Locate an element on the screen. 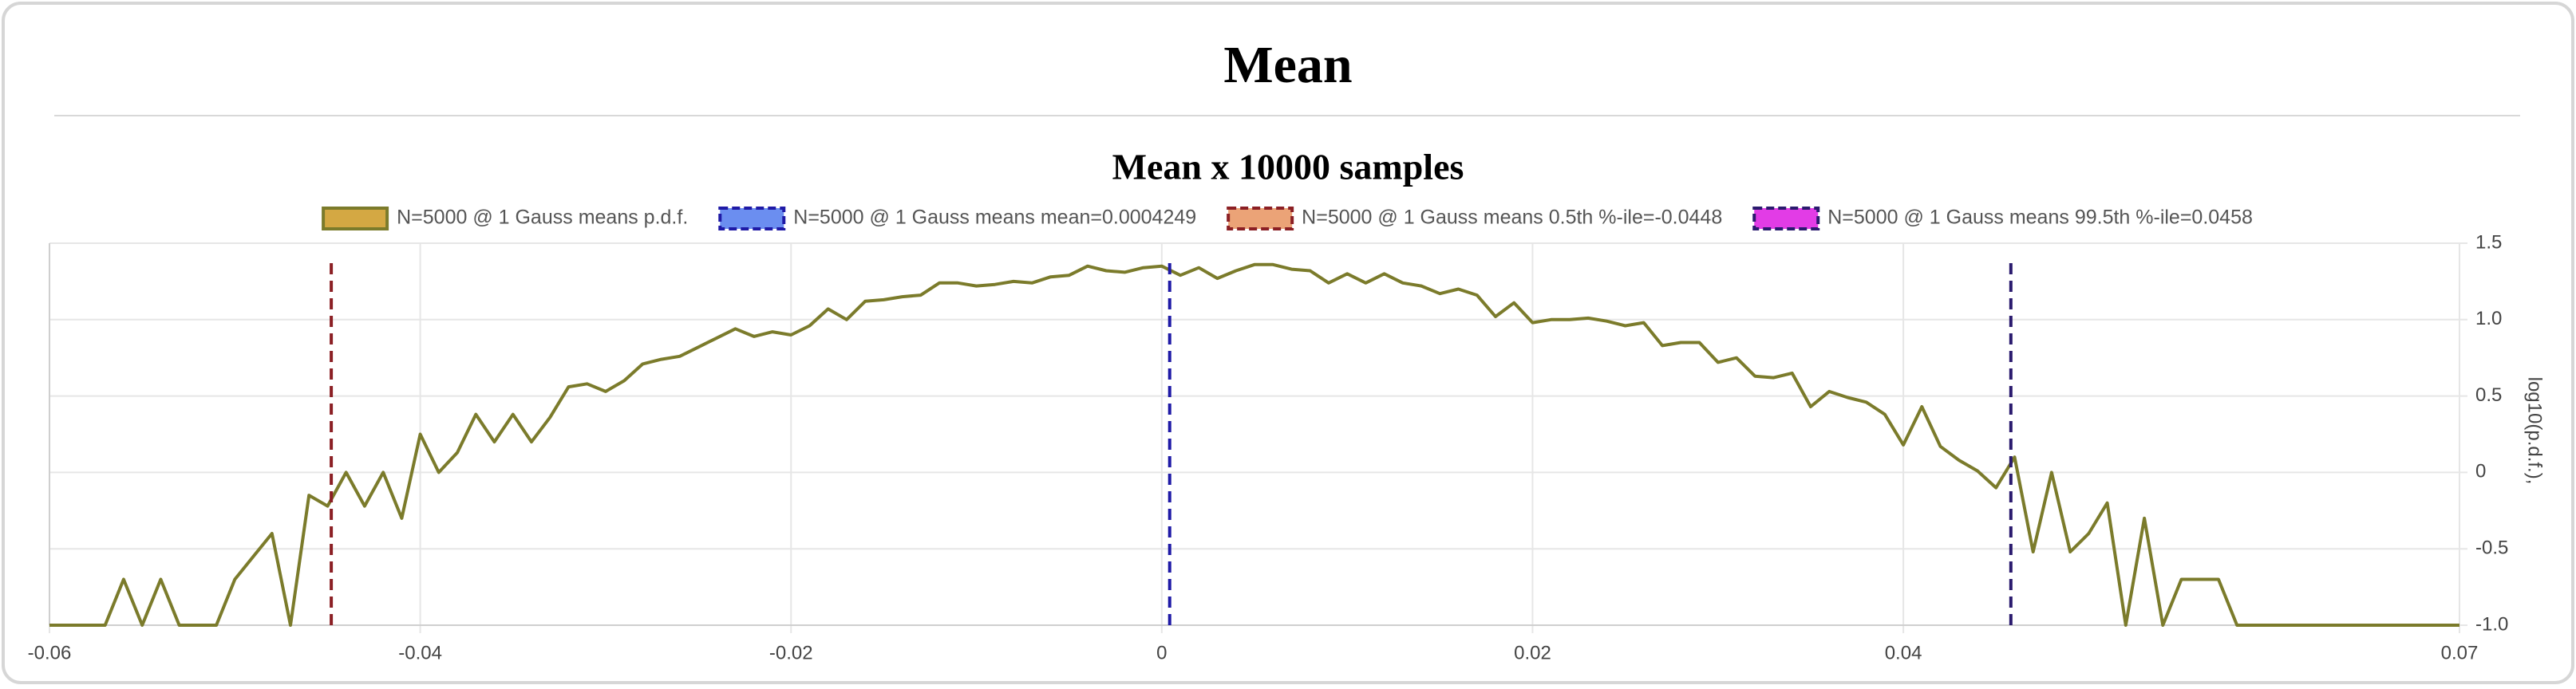 This screenshot has height=689, width=2576. x-tick-label: 0.04 is located at coordinates (1903, 652).